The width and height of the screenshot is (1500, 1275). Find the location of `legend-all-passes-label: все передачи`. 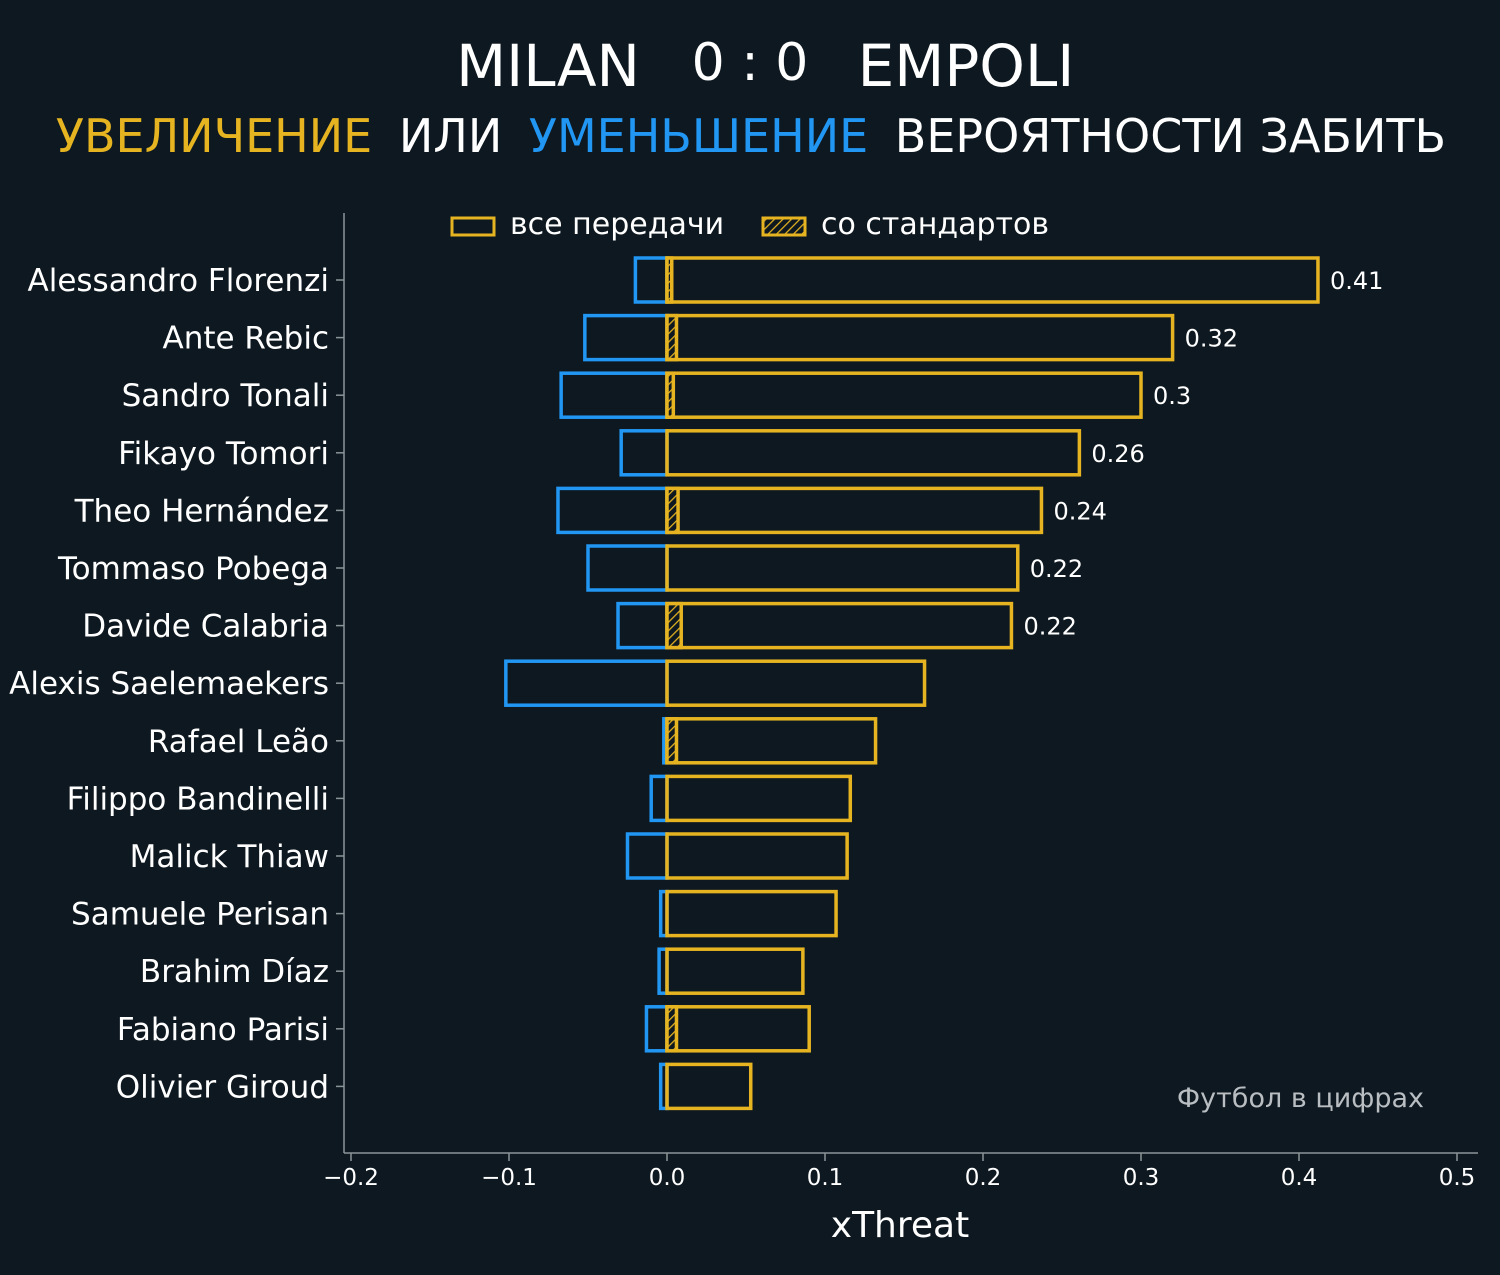

legend-all-passes-label: все передачи is located at coordinates (617, 224).